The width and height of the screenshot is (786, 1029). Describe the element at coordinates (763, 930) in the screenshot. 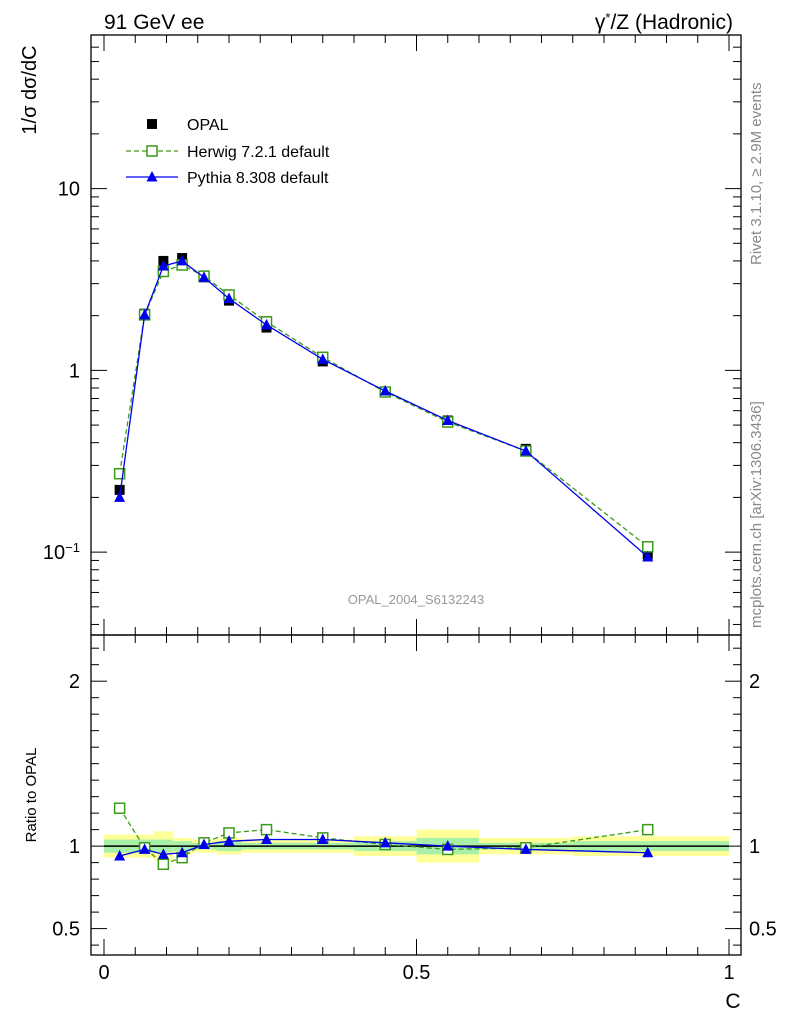

I see `ratio-ytick-label-right: 0.5` at that location.